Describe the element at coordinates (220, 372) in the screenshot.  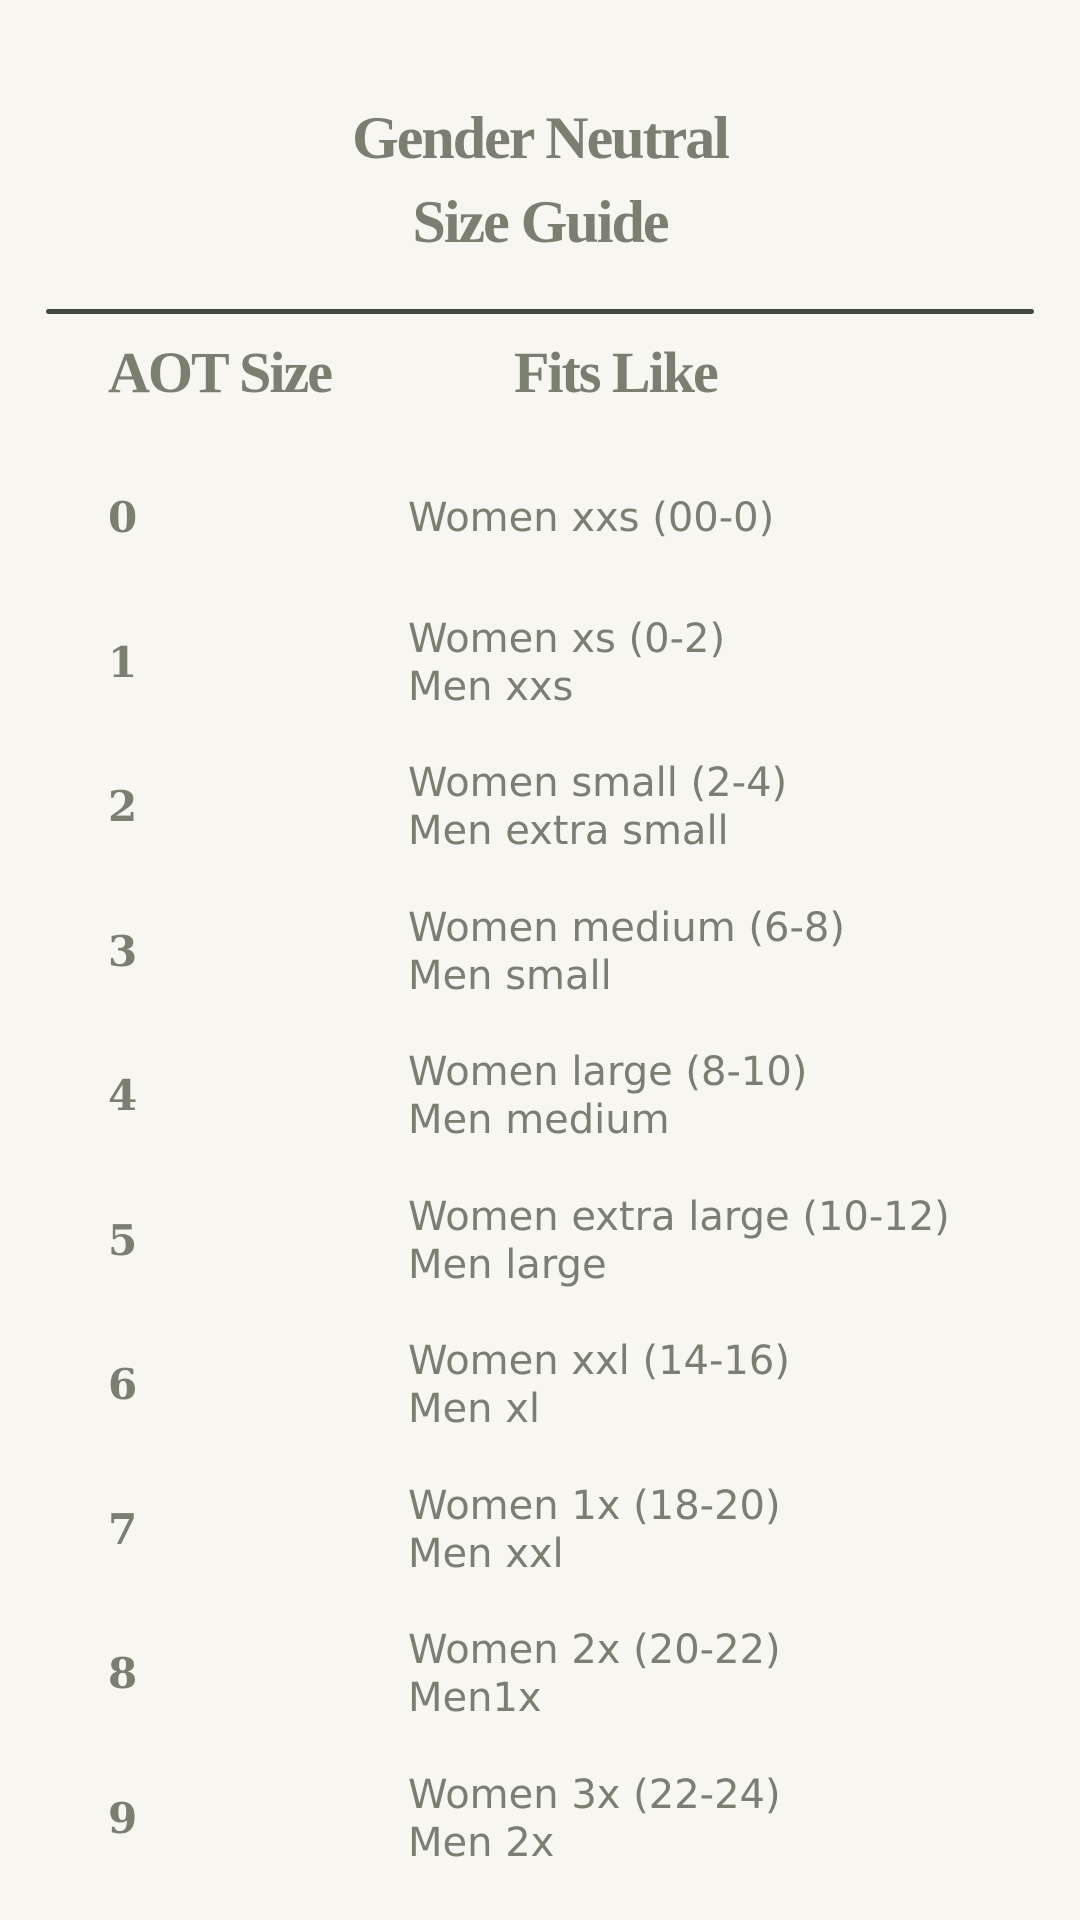
I see `header-aot-size: AOT Size` at that location.